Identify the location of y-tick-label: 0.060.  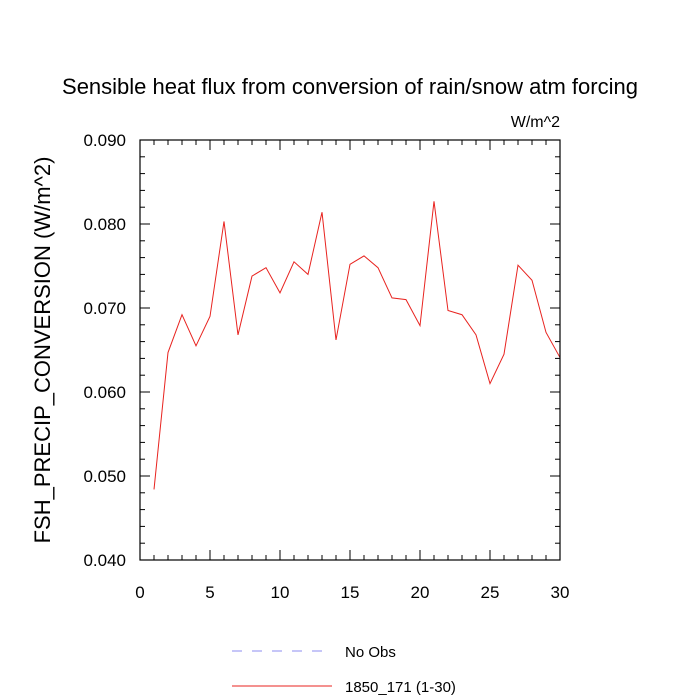
(104, 392).